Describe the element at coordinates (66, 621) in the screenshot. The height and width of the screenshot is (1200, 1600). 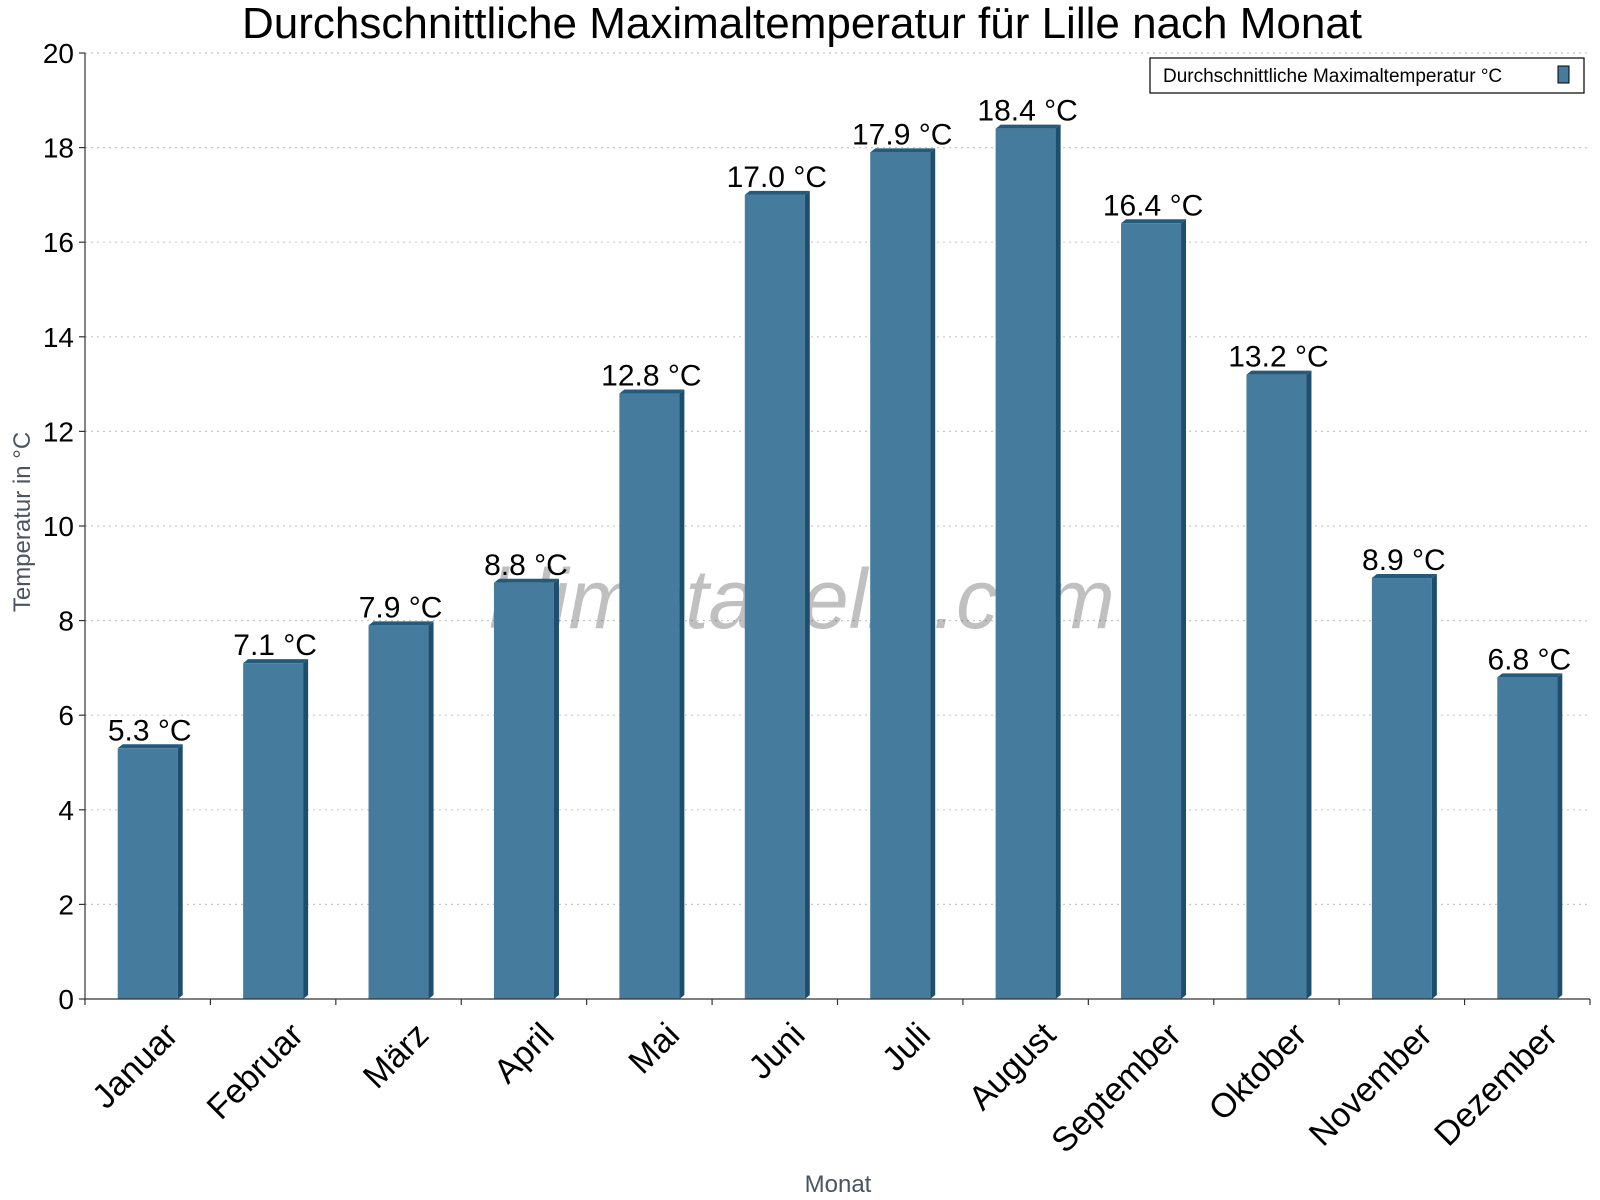
I see `y-tick-label: 8` at that location.